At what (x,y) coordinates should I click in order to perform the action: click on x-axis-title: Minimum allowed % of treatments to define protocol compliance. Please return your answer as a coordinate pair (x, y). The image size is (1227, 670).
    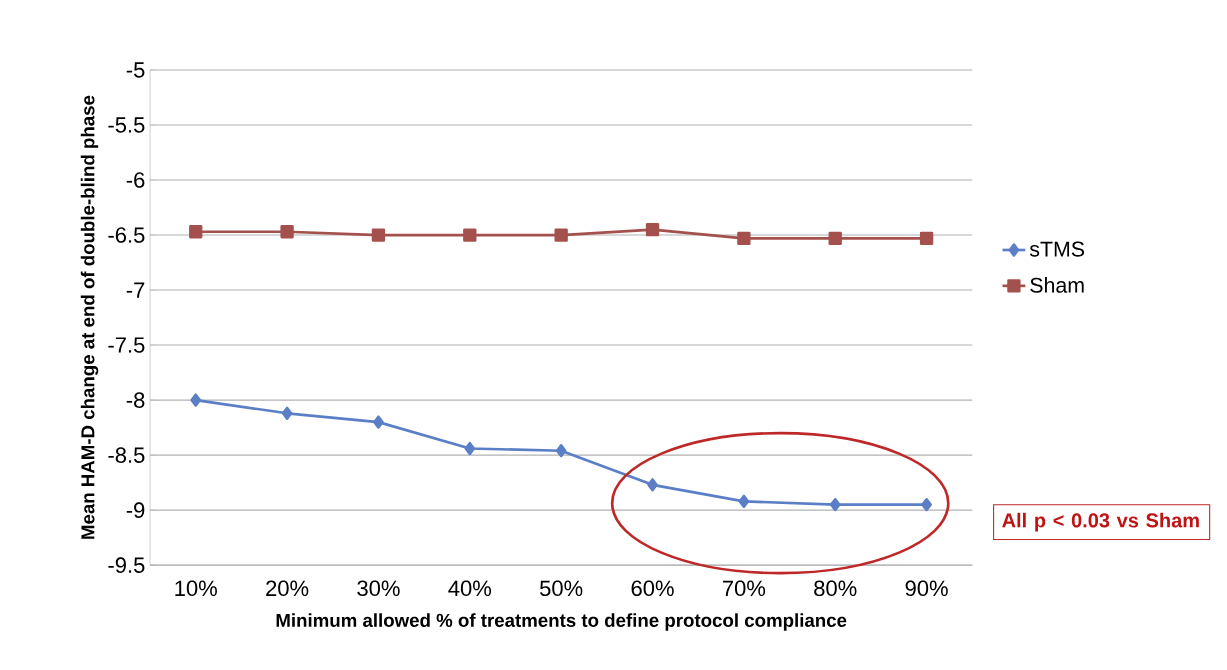
    Looking at the image, I should click on (561, 622).